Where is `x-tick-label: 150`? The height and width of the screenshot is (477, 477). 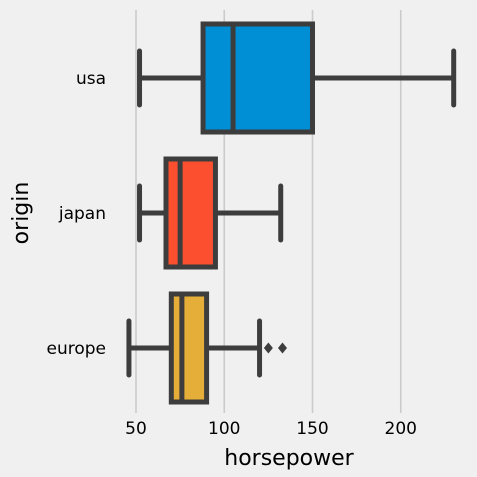
x-tick-label: 150 is located at coordinates (312, 429).